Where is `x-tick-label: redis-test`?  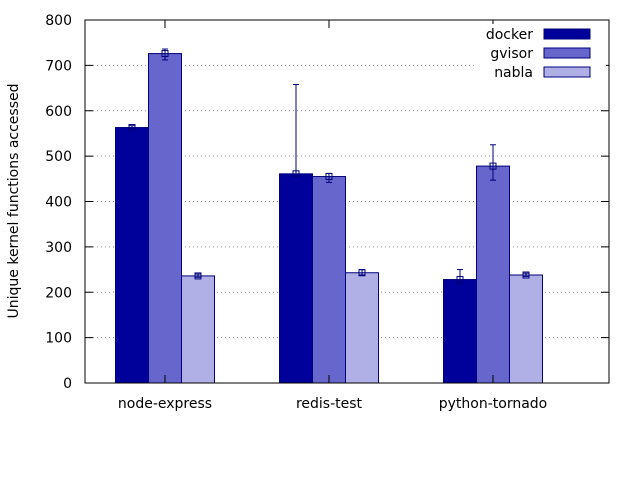 x-tick-label: redis-test is located at coordinates (329, 404).